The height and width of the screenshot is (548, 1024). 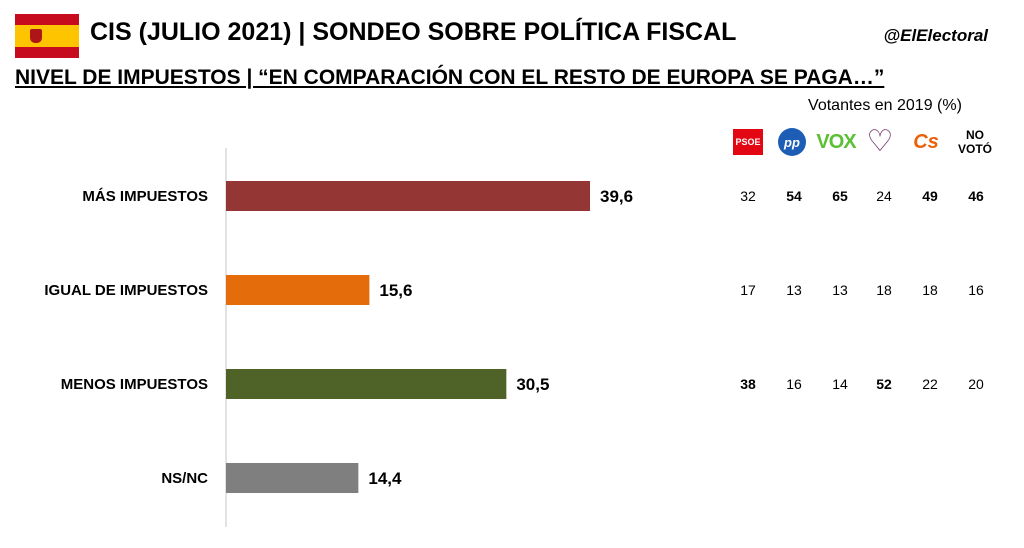 I want to click on pp-logo-icon: pp, so click(x=792, y=142).